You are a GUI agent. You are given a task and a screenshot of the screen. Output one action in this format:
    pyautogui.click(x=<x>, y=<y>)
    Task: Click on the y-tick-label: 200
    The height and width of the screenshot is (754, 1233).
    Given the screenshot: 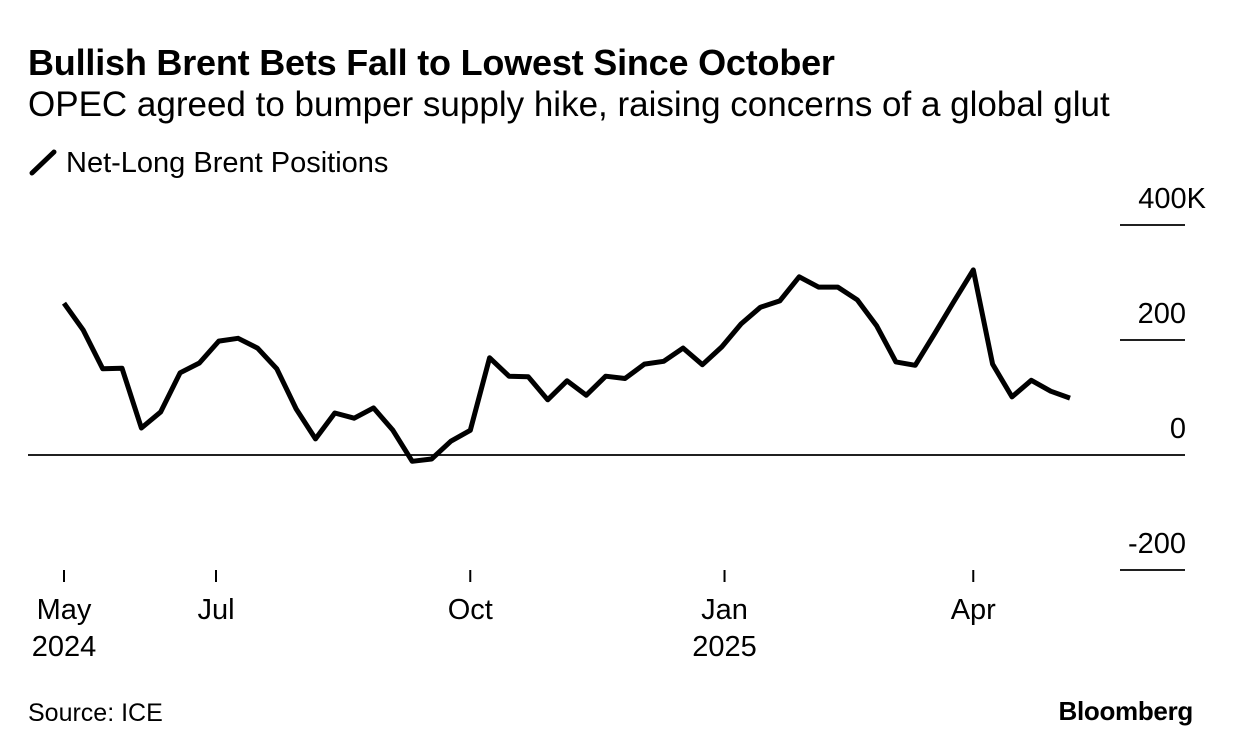 What is the action you would take?
    pyautogui.click(x=1162, y=314)
    